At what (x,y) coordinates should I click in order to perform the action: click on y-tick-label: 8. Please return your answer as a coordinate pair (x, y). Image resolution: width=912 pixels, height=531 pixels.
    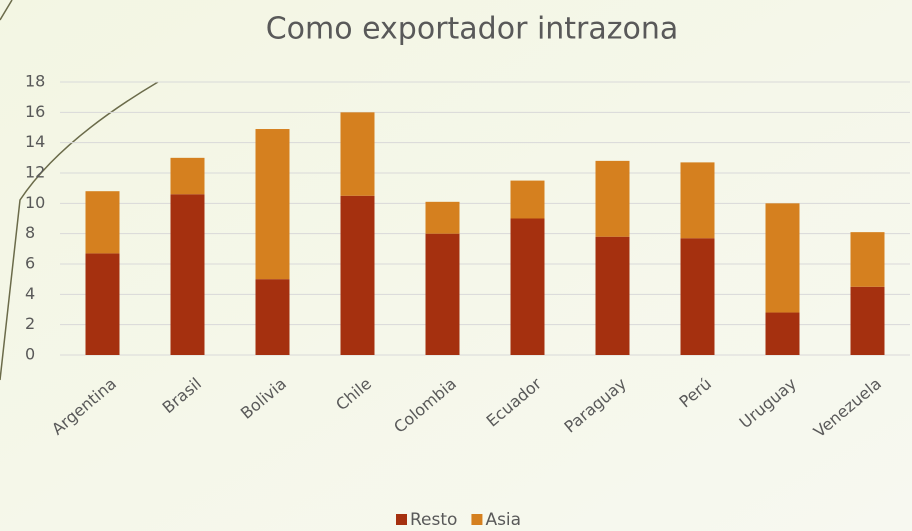
    Looking at the image, I should click on (30, 232).